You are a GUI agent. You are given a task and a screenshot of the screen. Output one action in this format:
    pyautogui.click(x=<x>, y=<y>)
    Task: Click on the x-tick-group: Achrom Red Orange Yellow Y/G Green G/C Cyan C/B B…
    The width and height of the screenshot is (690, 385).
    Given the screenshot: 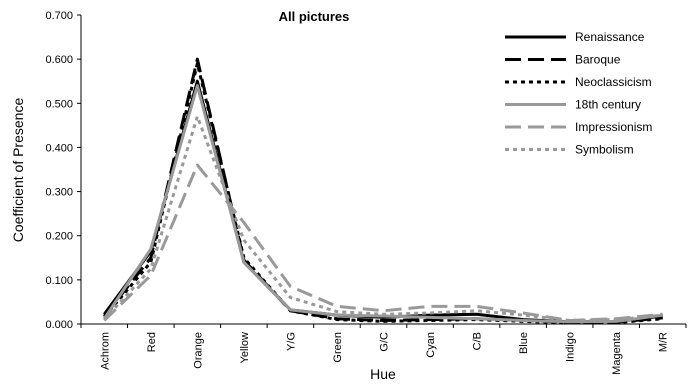 What is the action you would take?
    pyautogui.click(x=383, y=349)
    